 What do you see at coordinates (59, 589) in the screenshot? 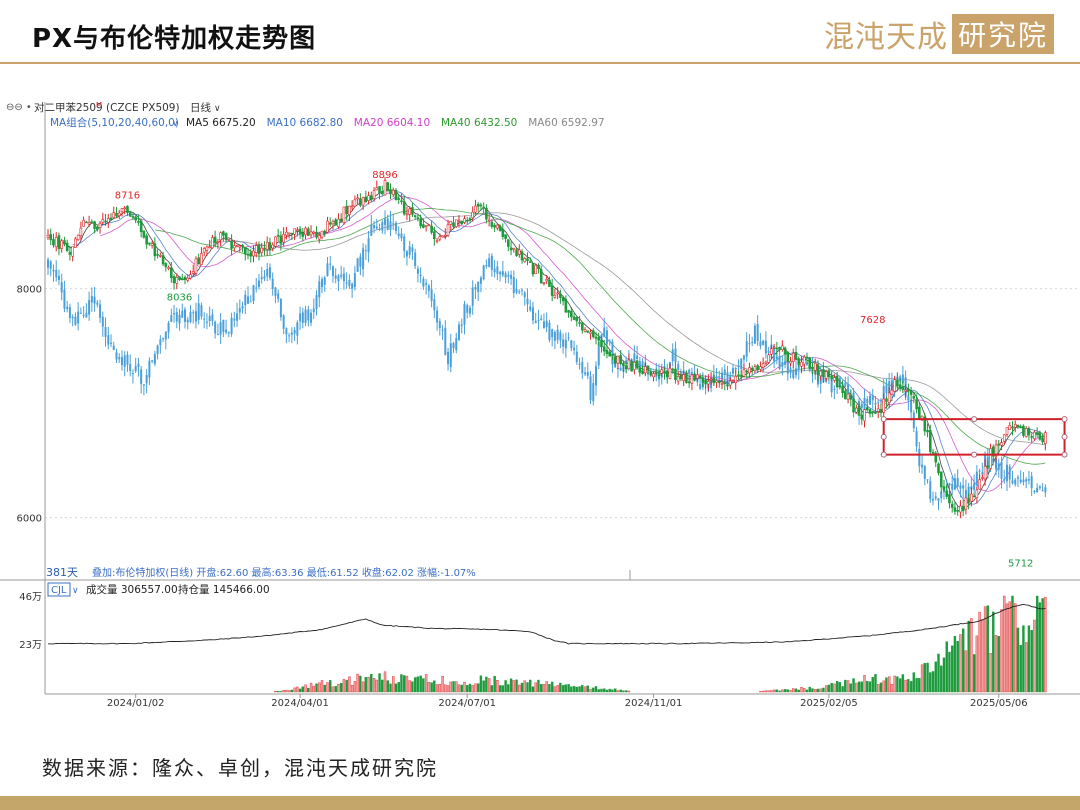
I see `volume-indicator-button` at bounding box center [59, 589].